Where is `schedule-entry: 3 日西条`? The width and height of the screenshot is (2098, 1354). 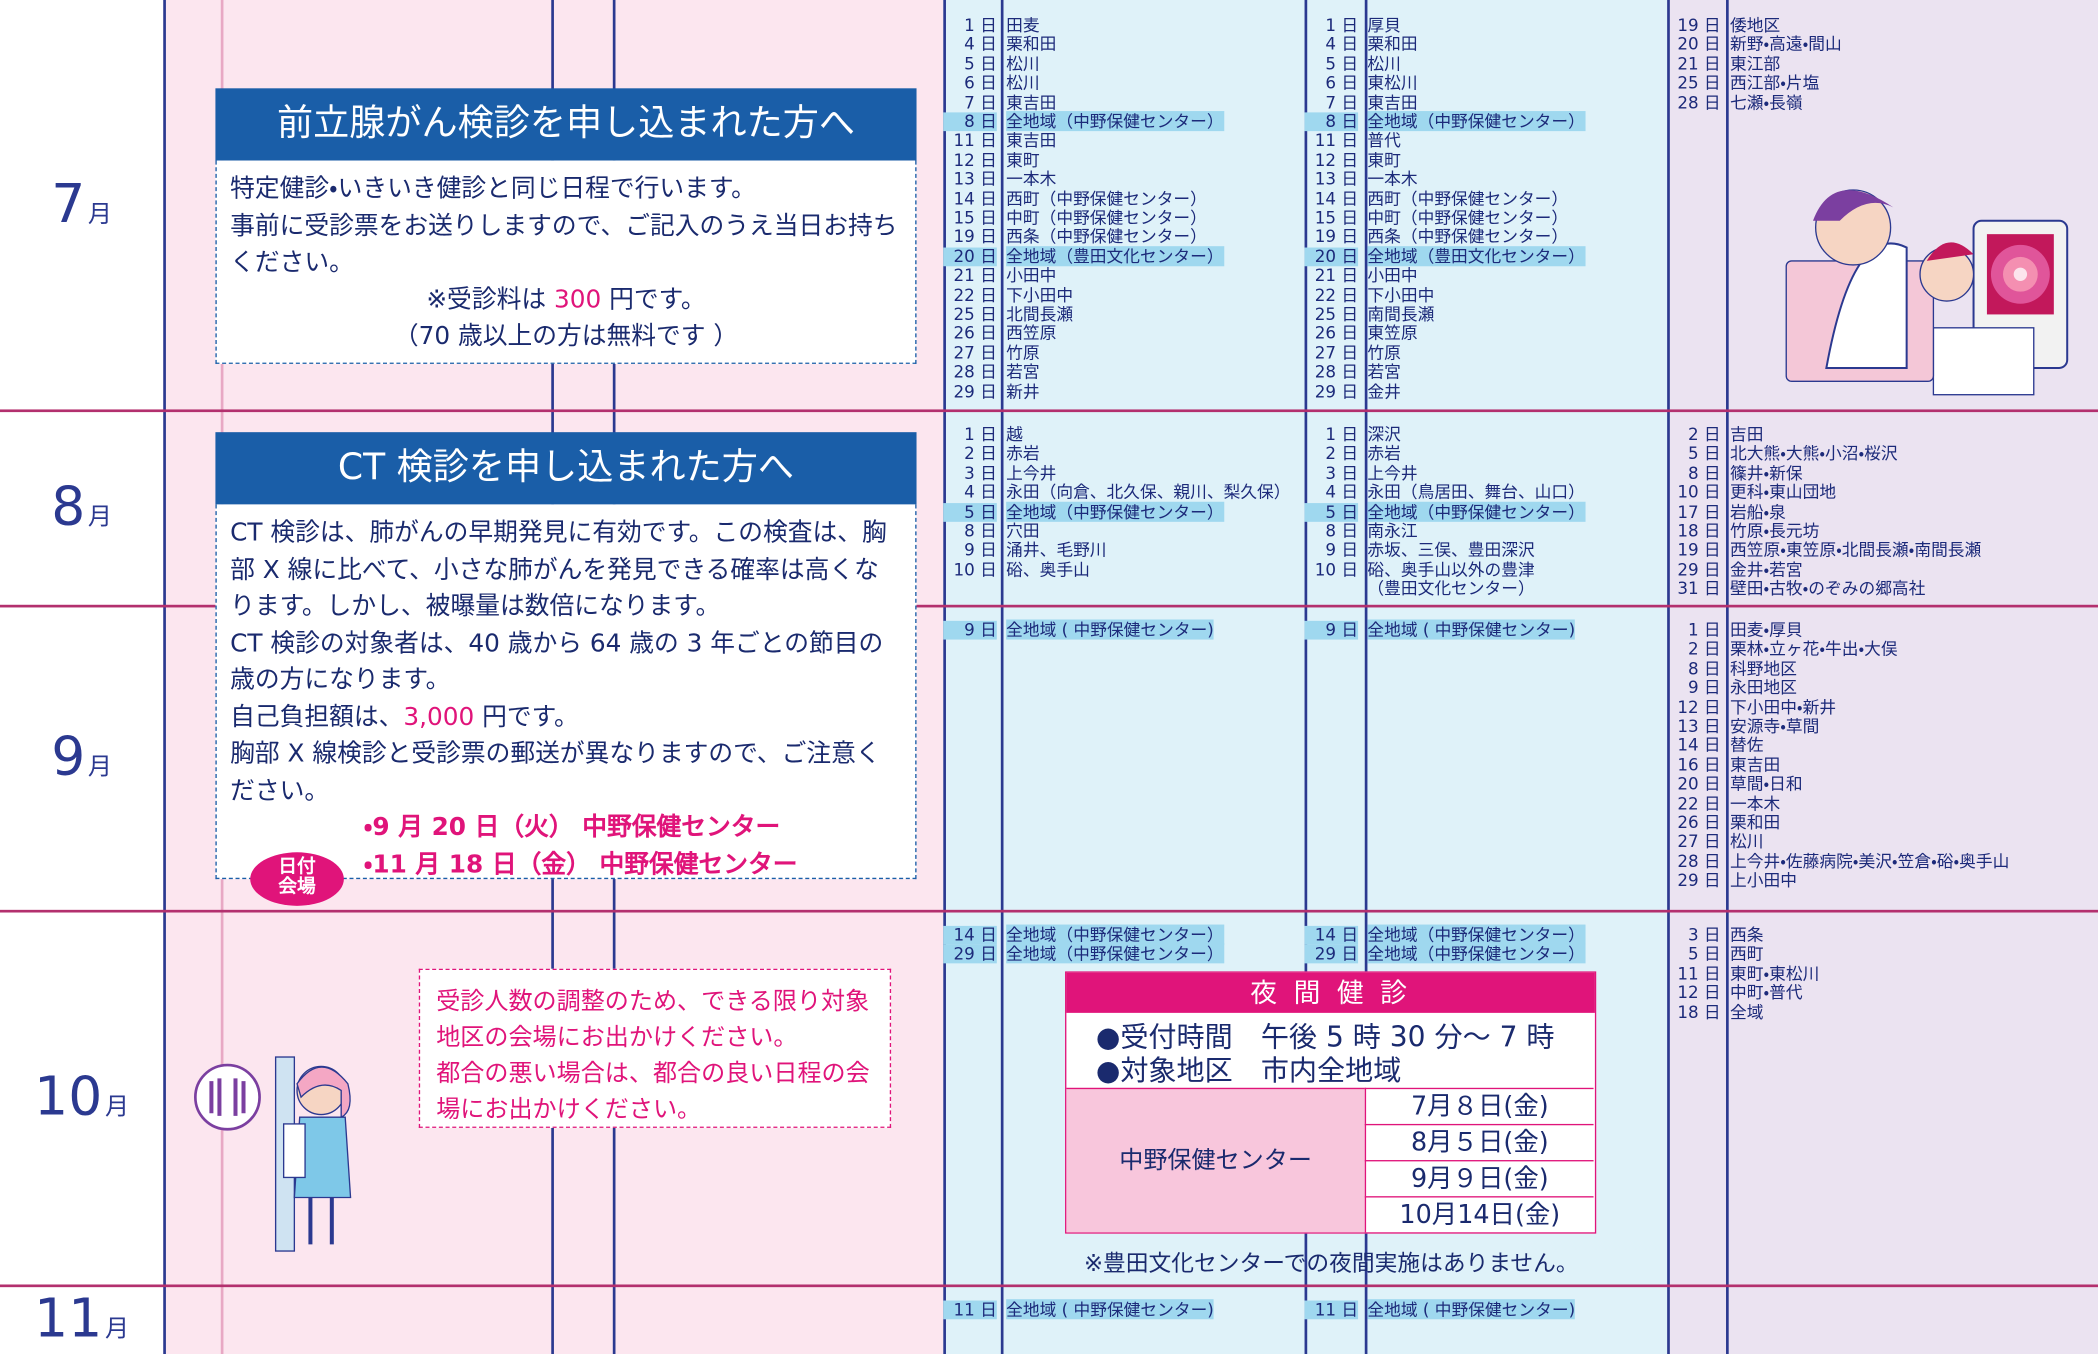 schedule-entry: 3 日西条 is located at coordinates (1715, 934).